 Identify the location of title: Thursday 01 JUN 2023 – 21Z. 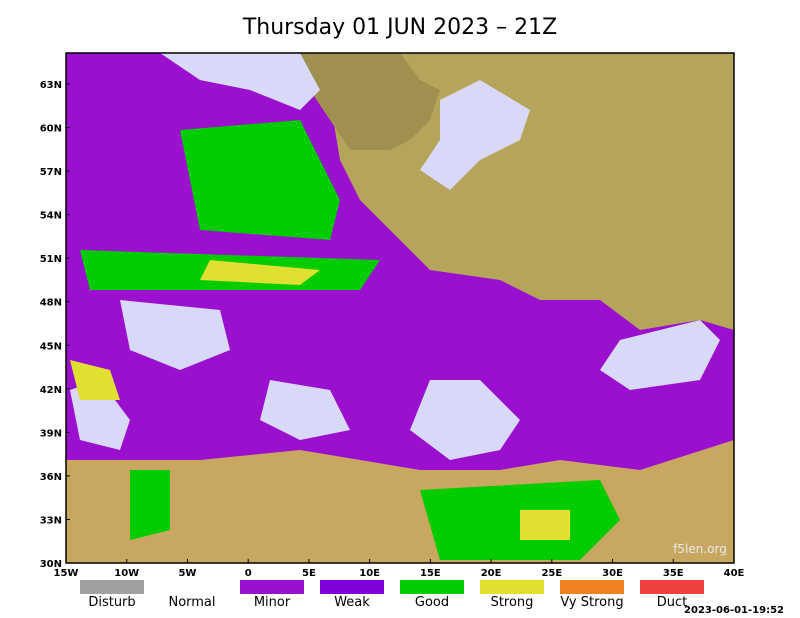
(399, 27).